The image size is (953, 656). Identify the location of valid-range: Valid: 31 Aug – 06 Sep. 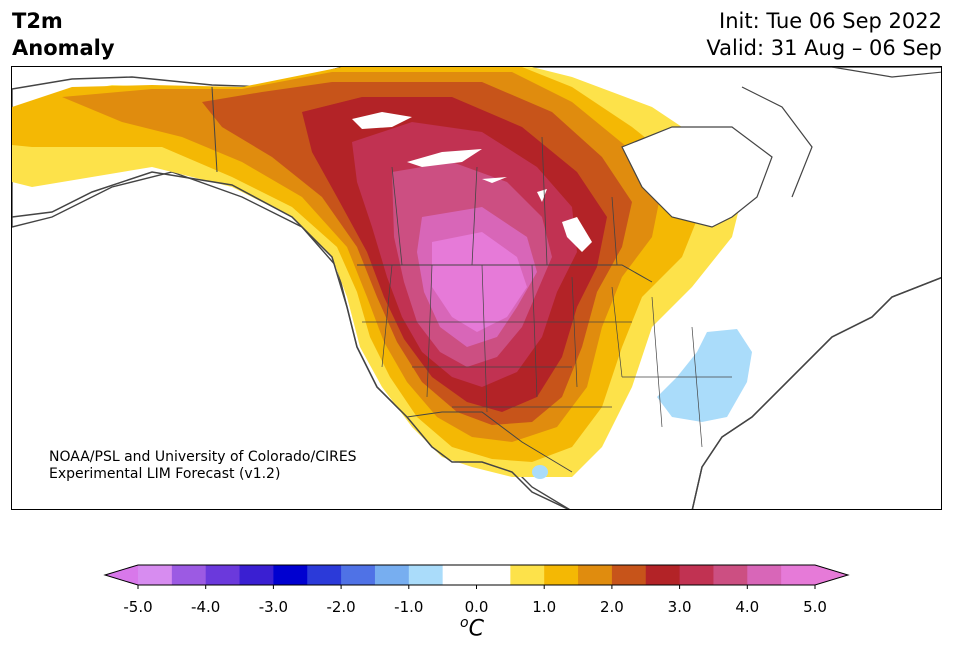
(824, 48).